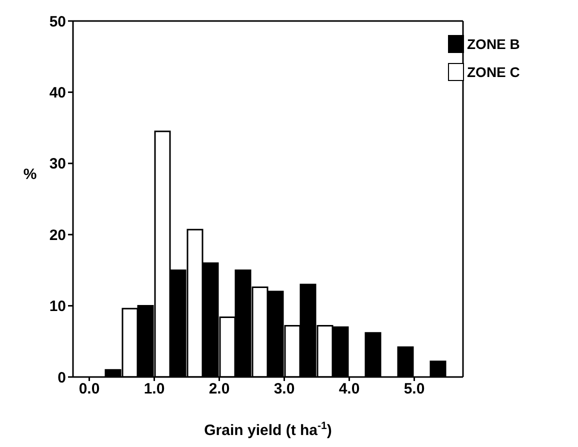 The image size is (578, 447). Describe the element at coordinates (57, 164) in the screenshot. I see `y-tick-label: 30` at that location.